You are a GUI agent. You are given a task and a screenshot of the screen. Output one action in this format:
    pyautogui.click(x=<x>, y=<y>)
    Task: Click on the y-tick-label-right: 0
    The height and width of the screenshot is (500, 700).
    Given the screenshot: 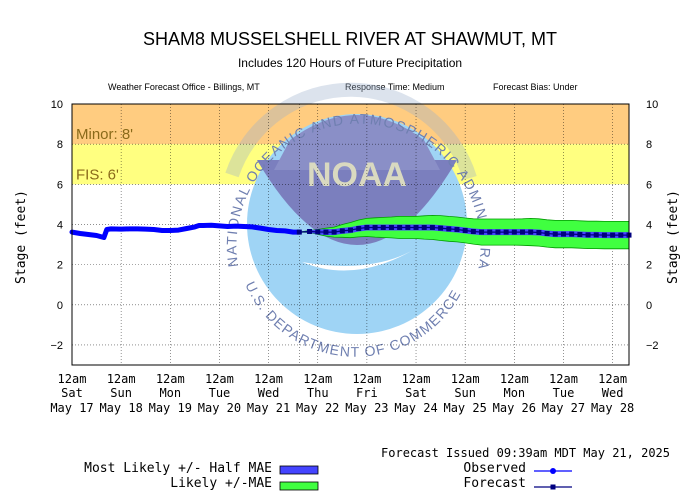 What is the action you would take?
    pyautogui.click(x=649, y=306)
    